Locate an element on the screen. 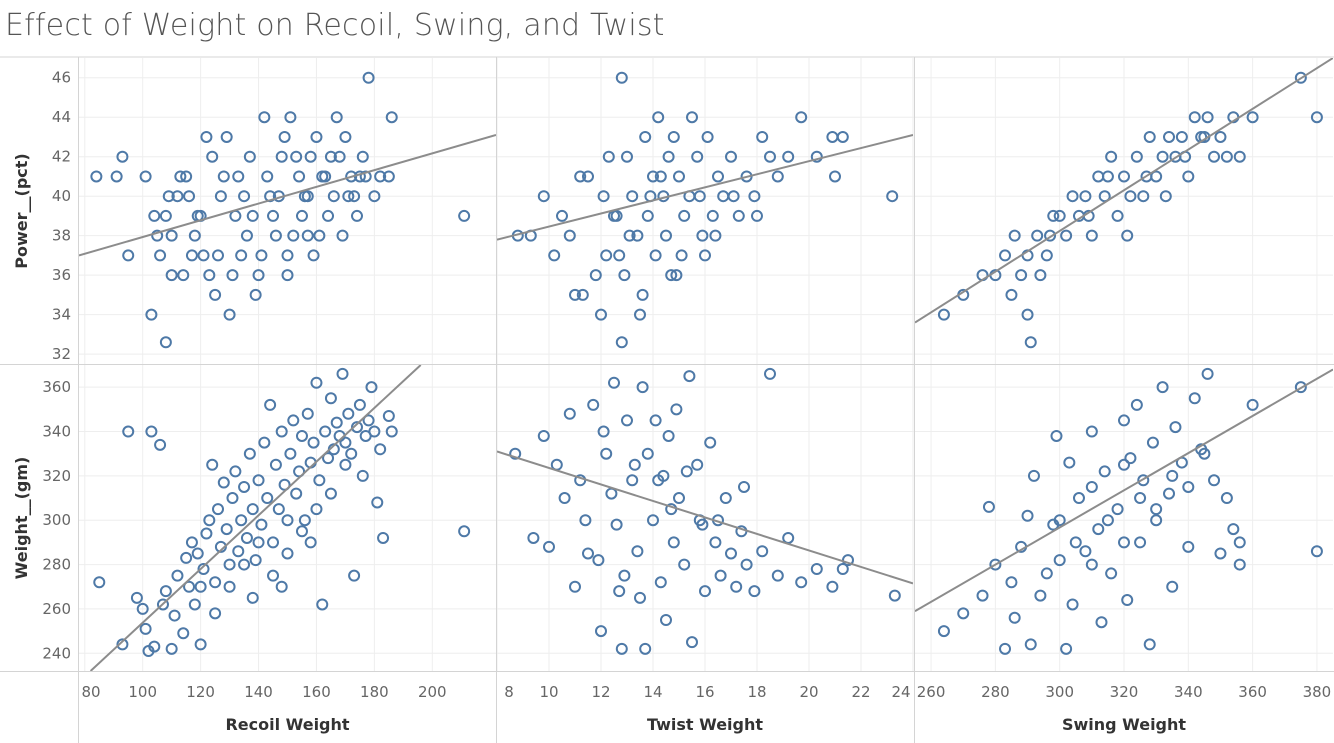  y-tick-label: 280 is located at coordinates (56, 565).